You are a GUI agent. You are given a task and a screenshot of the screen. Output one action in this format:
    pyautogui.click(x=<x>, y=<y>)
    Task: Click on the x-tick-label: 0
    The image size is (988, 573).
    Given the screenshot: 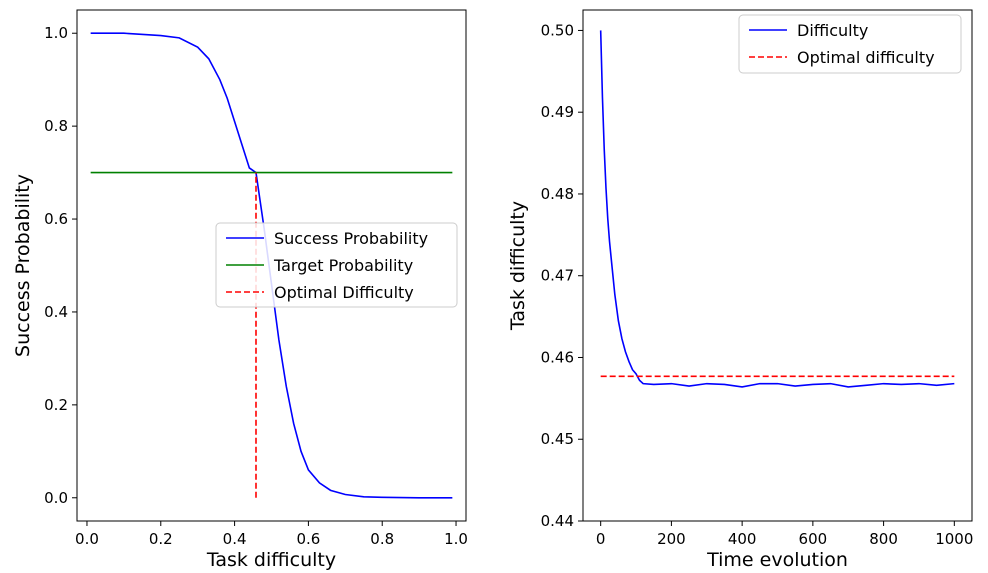 What is the action you would take?
    pyautogui.click(x=601, y=539)
    